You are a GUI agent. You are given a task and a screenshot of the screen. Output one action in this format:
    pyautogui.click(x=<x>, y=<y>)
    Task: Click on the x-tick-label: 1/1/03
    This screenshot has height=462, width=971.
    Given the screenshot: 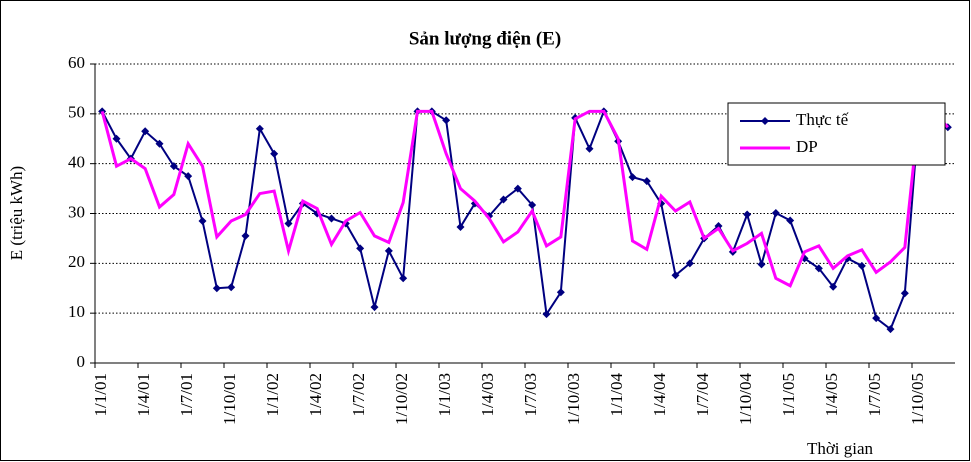 What is the action you would take?
    pyautogui.click(x=444, y=394)
    